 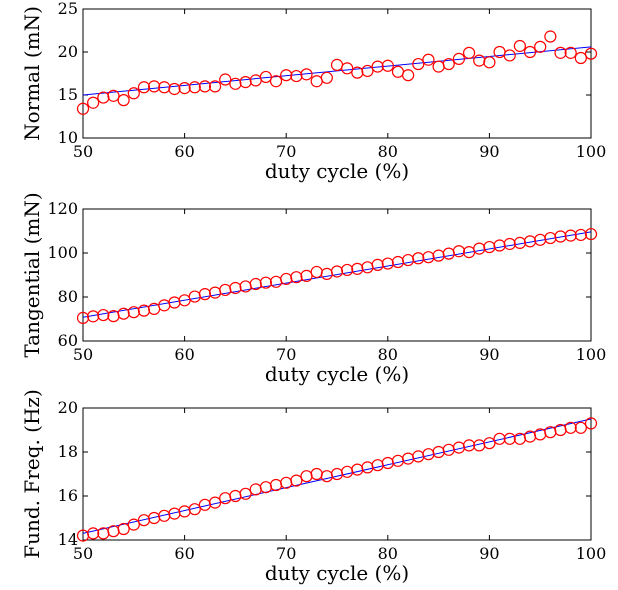 What do you see at coordinates (62, 208) in the screenshot?
I see `y-tick-label: 120` at bounding box center [62, 208].